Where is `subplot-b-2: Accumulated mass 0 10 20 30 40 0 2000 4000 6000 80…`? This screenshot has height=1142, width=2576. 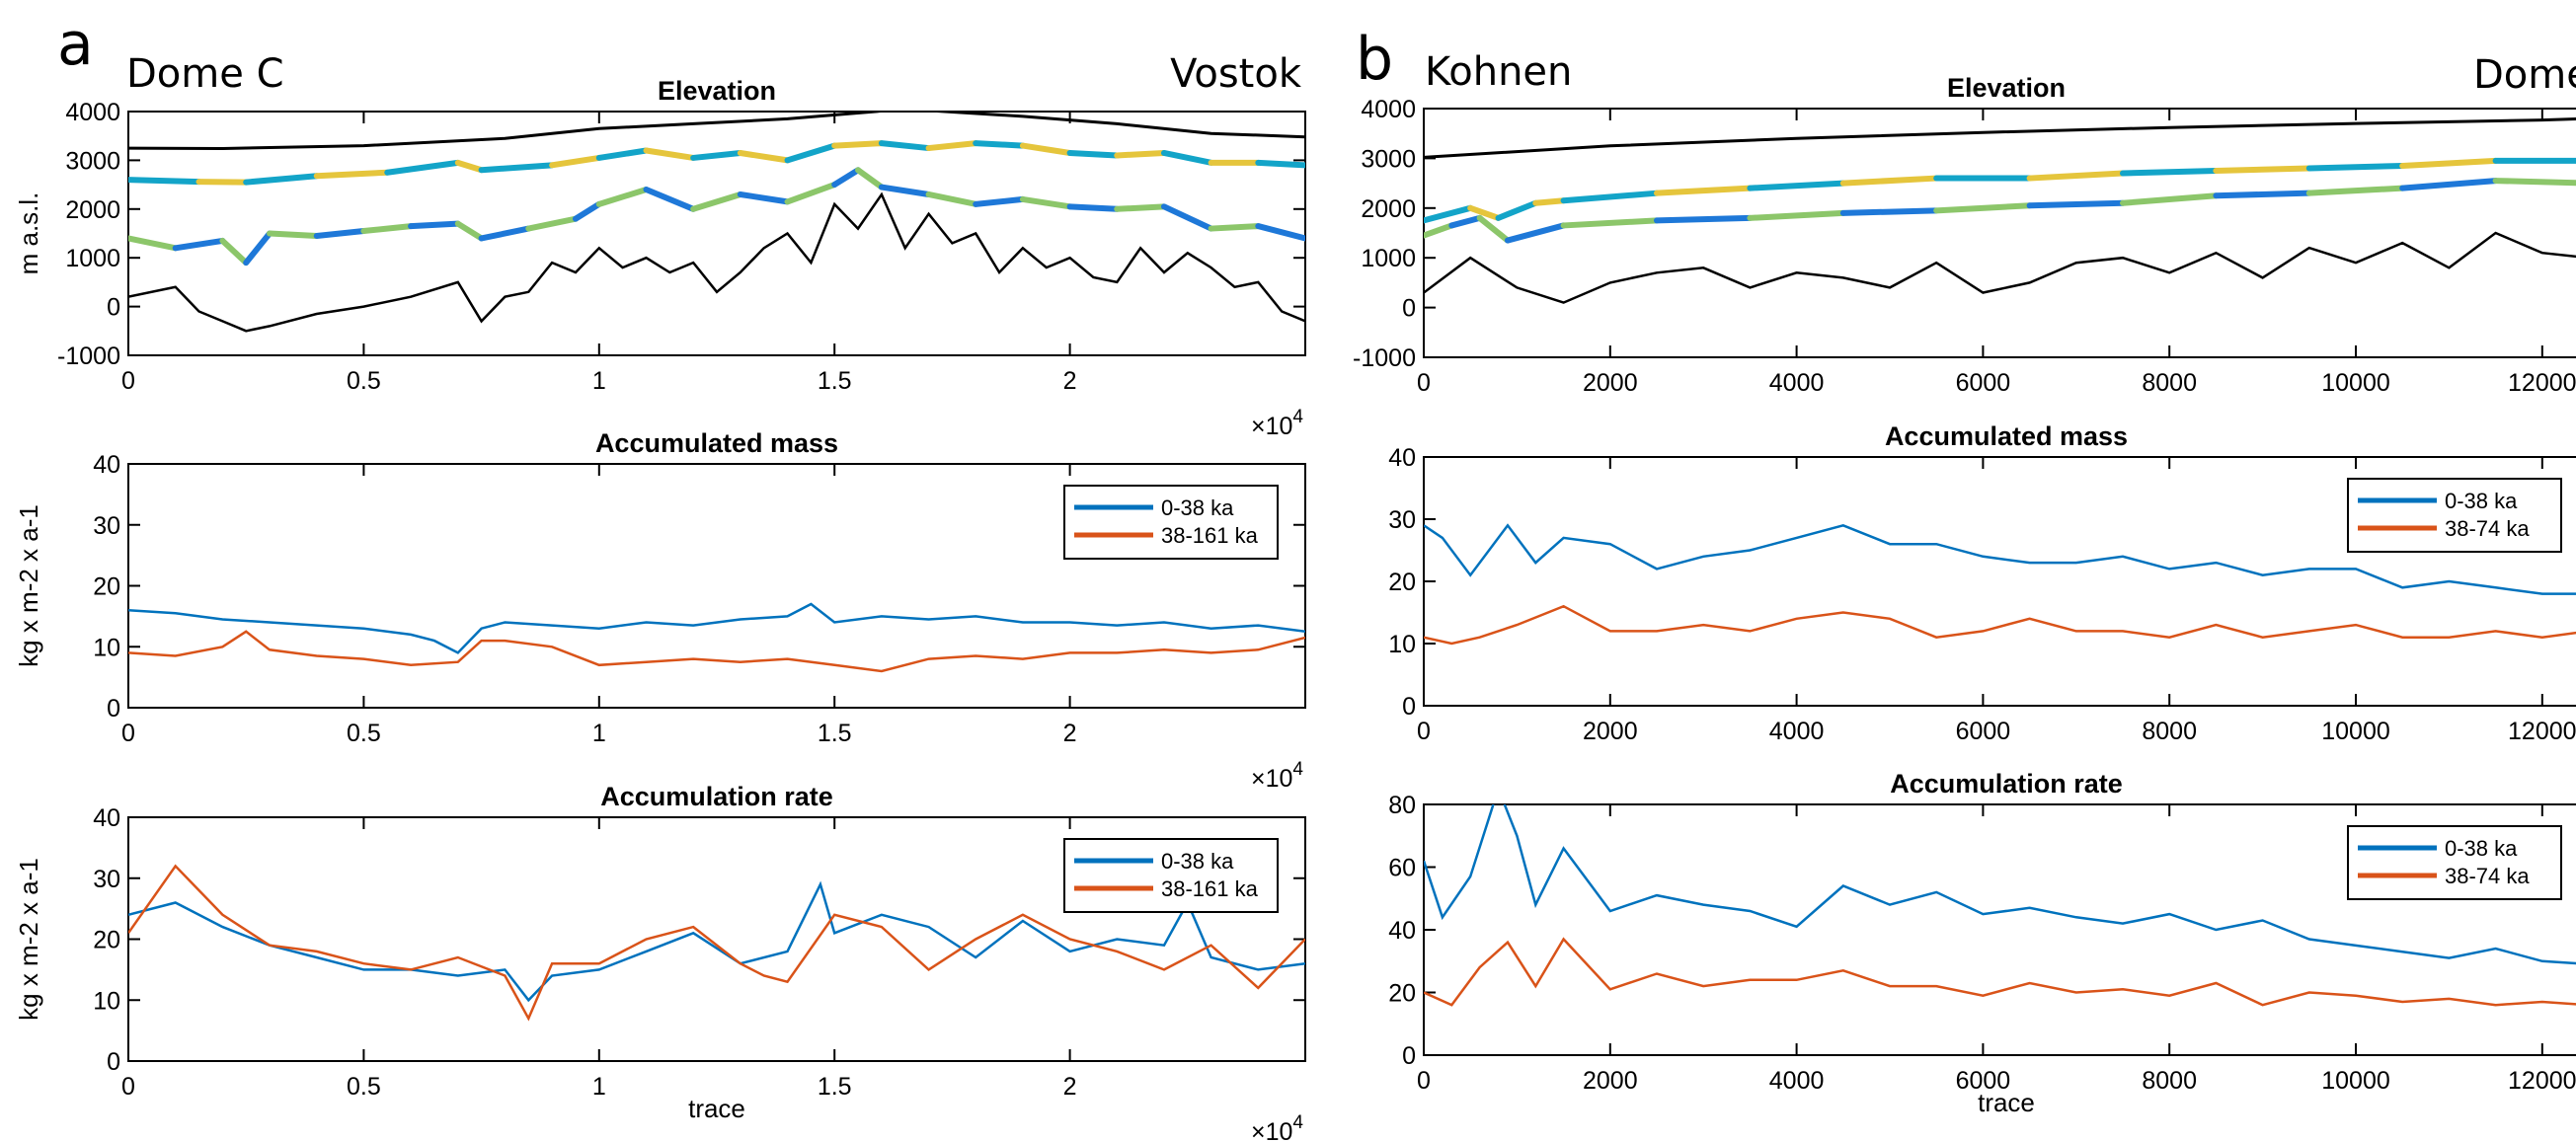
subplot-b-2: Accumulated mass 0 10 20 30 40 0 2000 4000 6000 80… is located at coordinates (1982, 583).